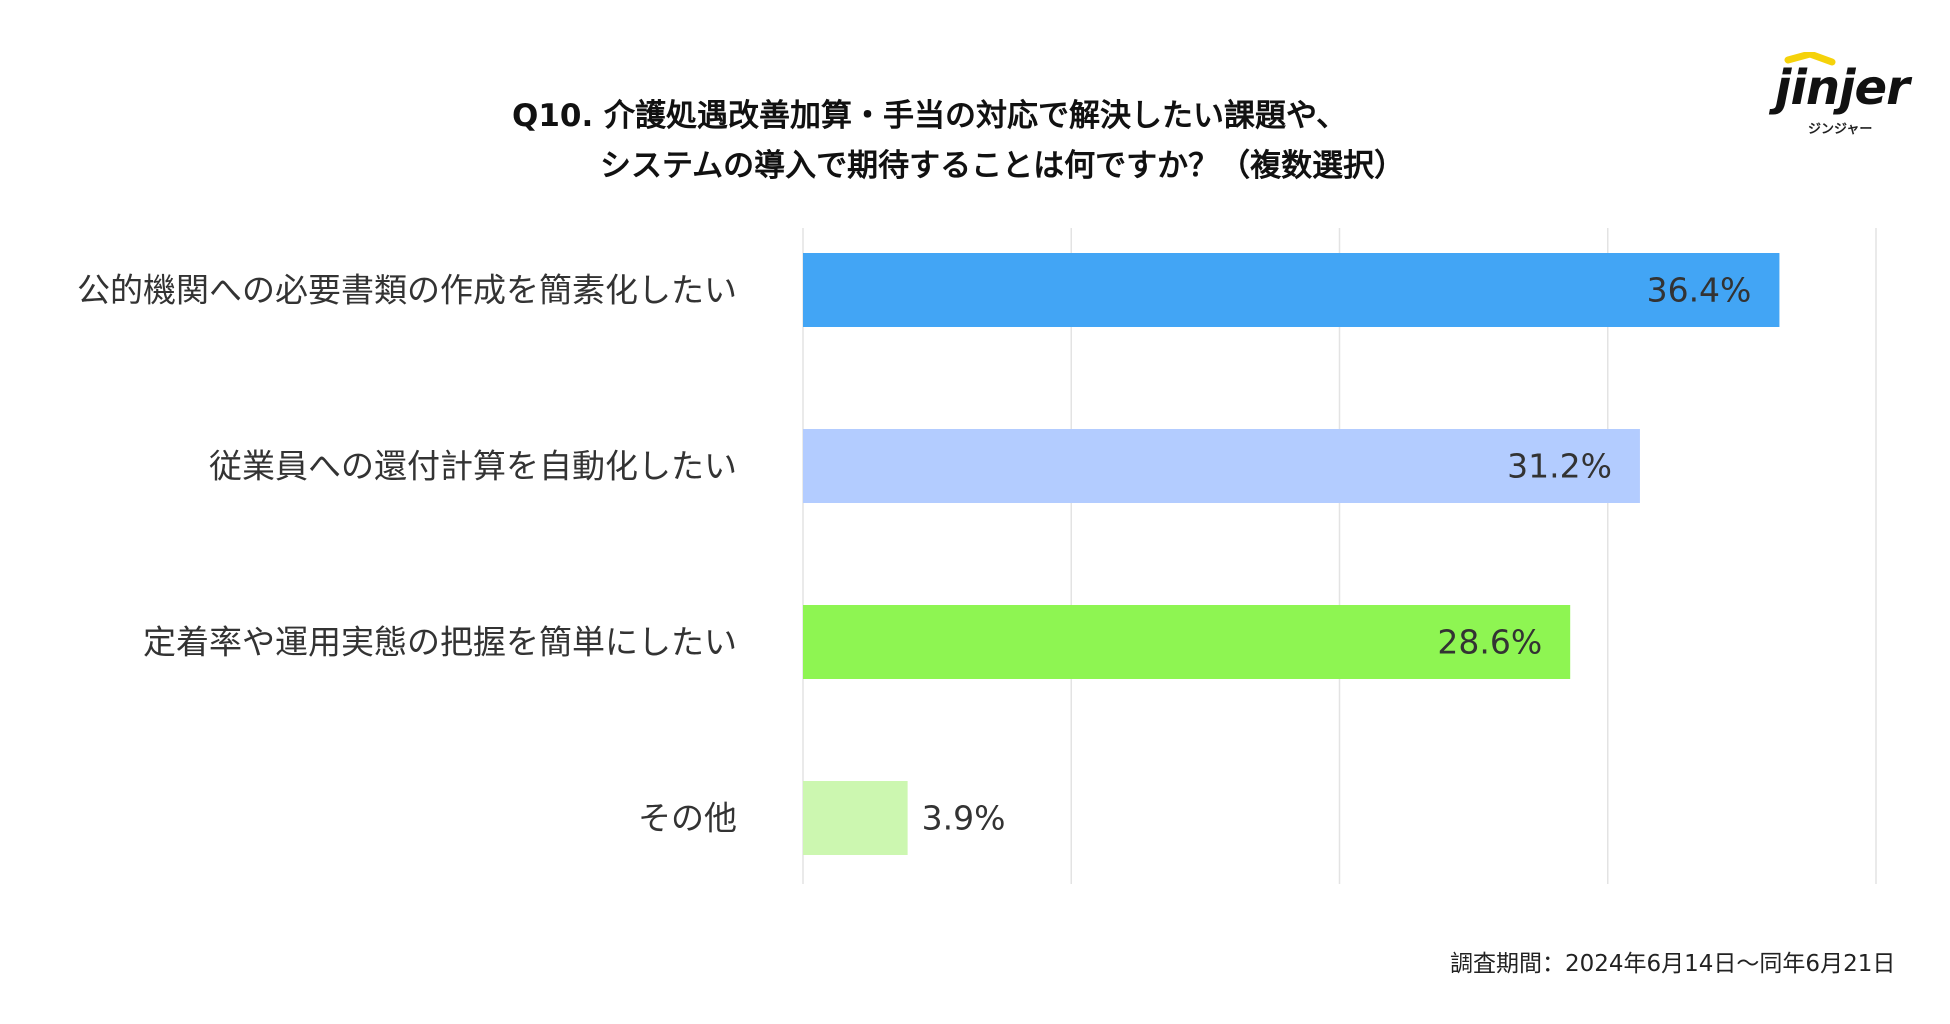 The image size is (1950, 1024). What do you see at coordinates (1840, 129) in the screenshot?
I see `jinjer-logo-subtext: ジンジャー` at bounding box center [1840, 129].